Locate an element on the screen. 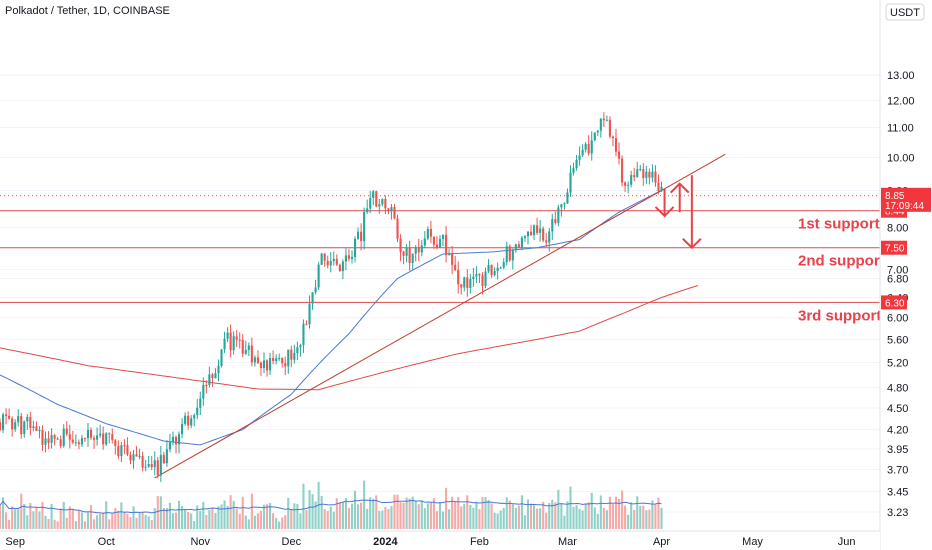 This screenshot has width=932, height=550. support-annotation-1: 1st support is located at coordinates (839, 224).